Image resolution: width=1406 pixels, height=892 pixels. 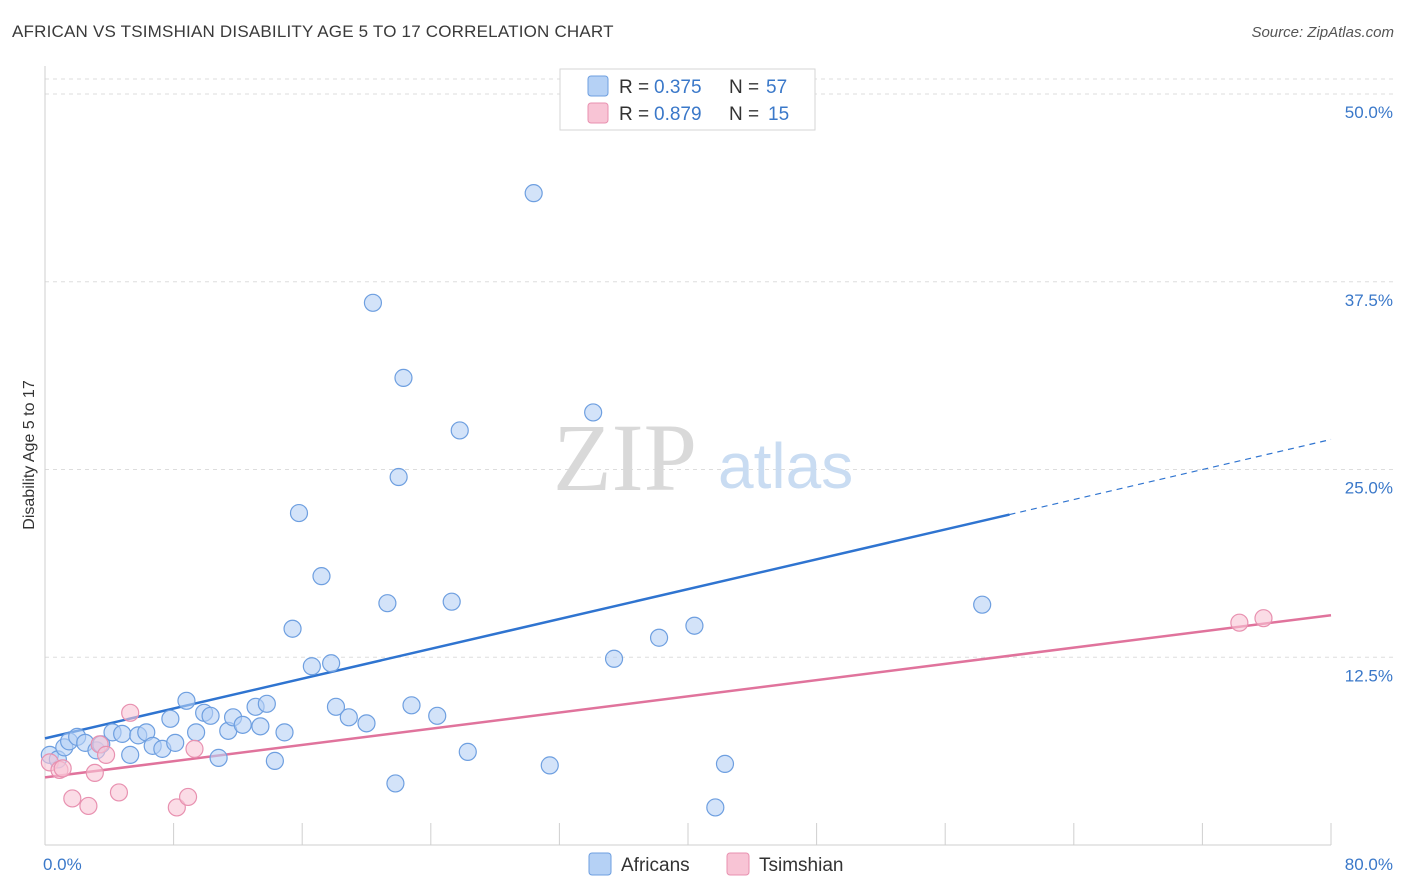 I want to click on legend-swatch-pink, so click(x=598, y=113).